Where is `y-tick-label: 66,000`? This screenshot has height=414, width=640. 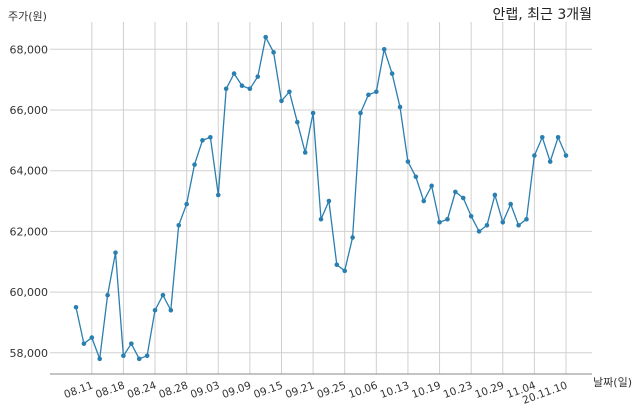
y-tick-label: 66,000 is located at coordinates (29, 110).